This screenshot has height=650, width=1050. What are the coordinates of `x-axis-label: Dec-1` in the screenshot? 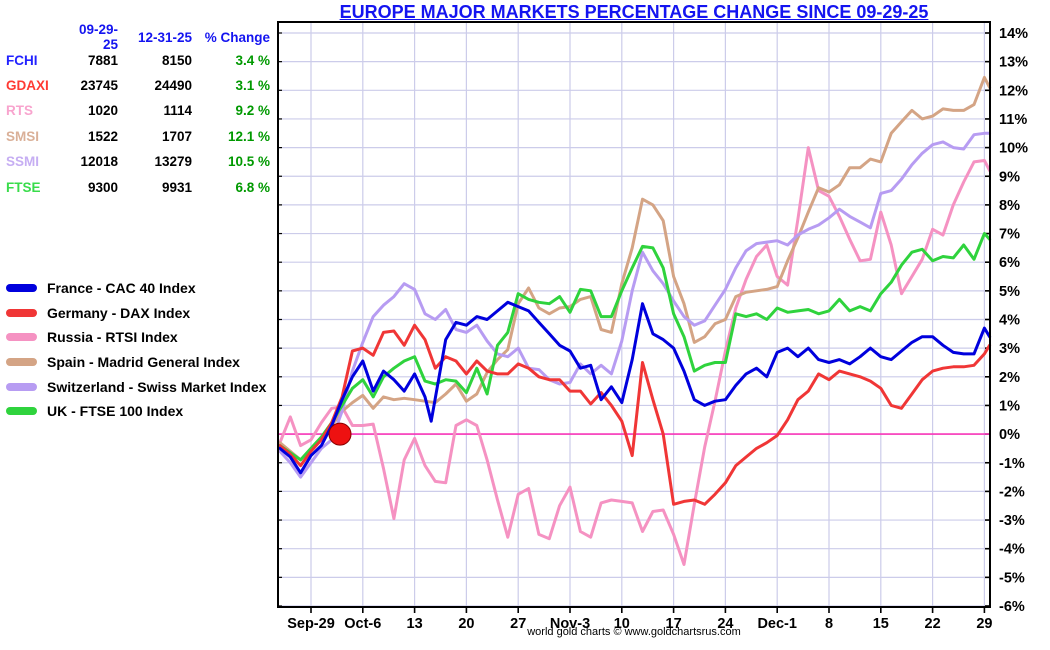 It's located at (777, 624).